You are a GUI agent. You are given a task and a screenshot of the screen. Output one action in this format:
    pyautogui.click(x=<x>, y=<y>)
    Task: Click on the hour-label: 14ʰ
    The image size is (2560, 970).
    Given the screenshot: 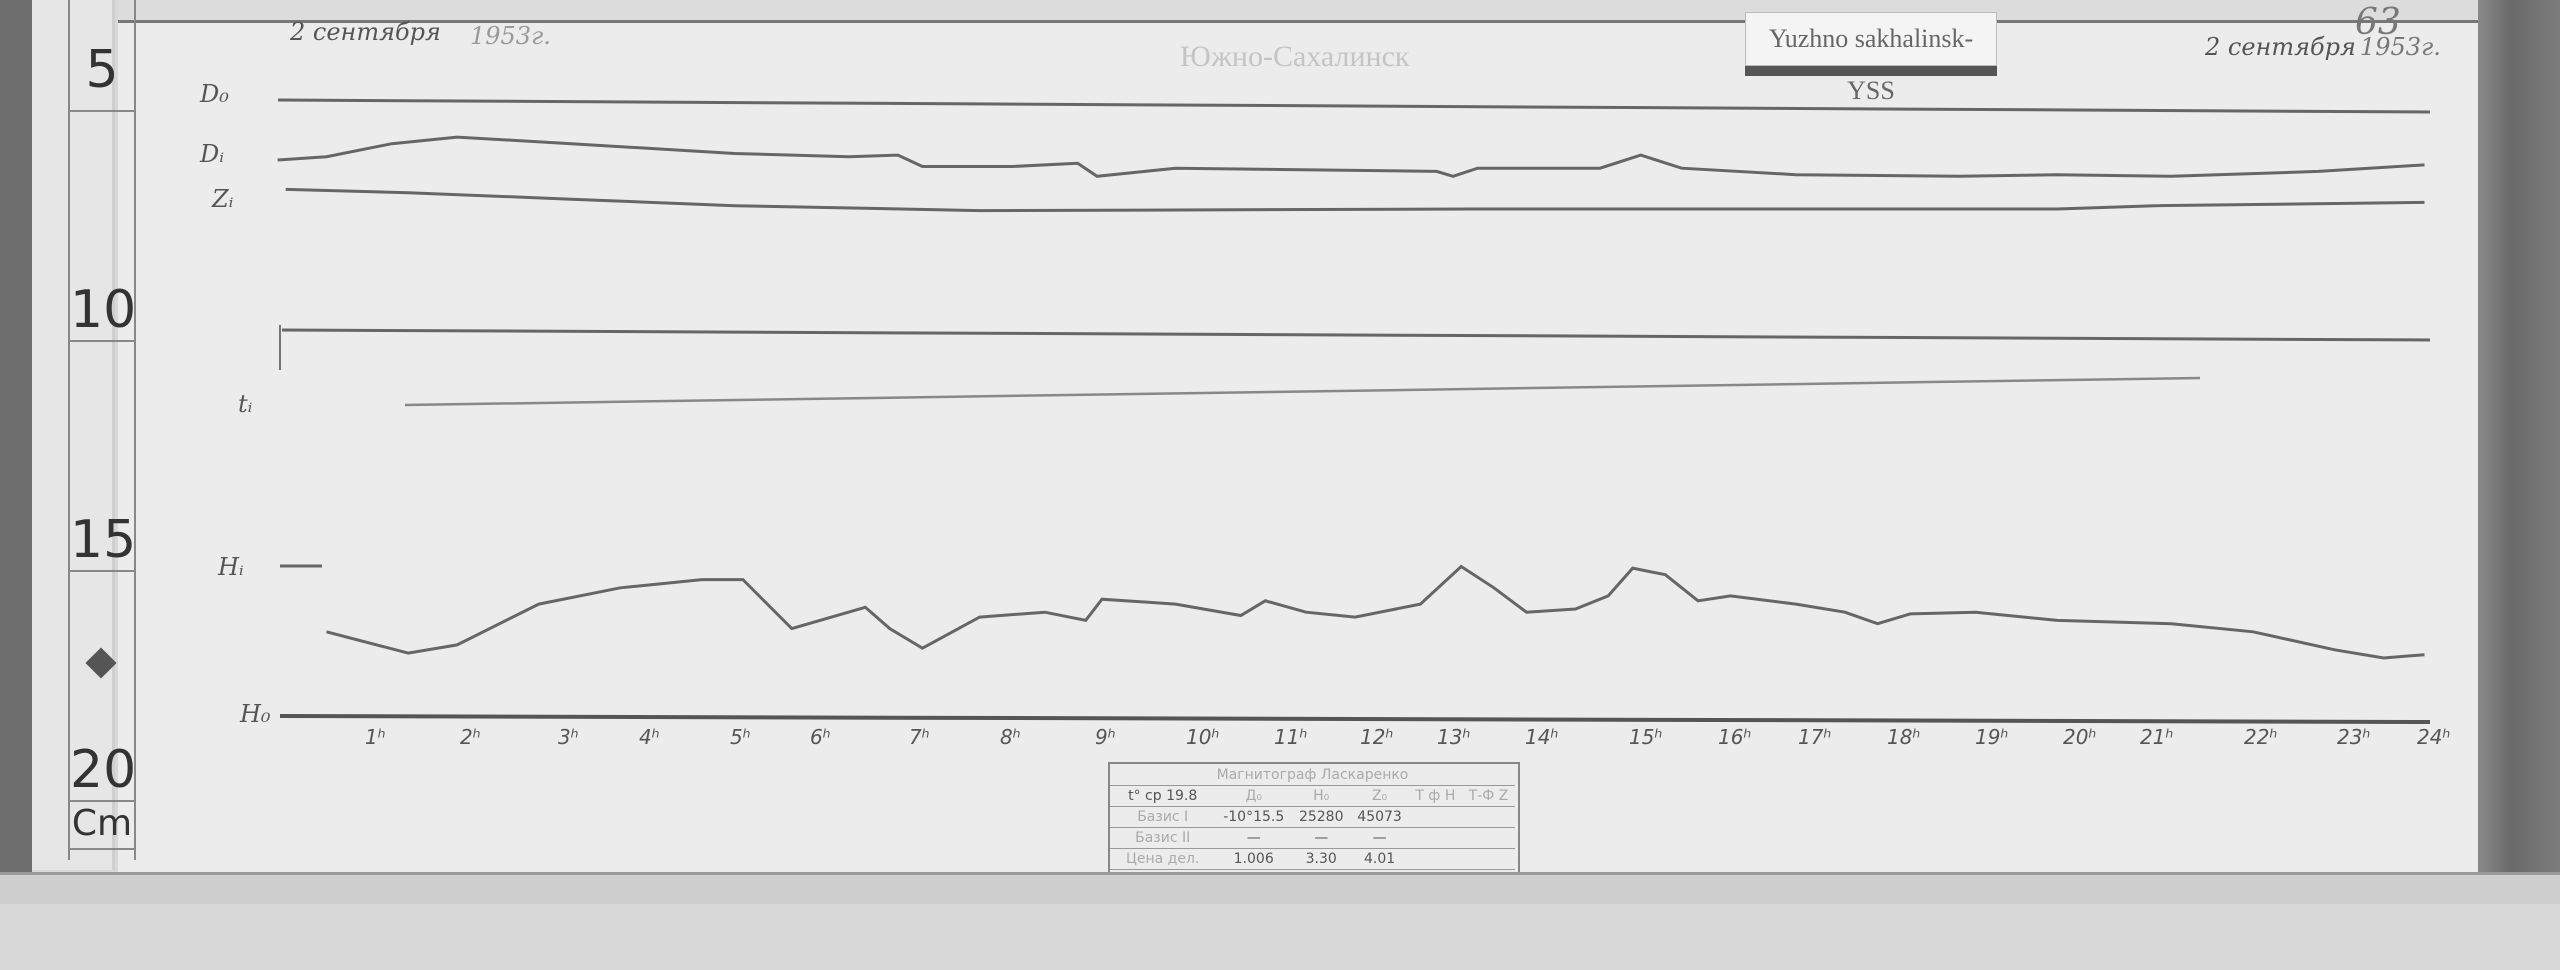 What is the action you would take?
    pyautogui.click(x=1542, y=737)
    